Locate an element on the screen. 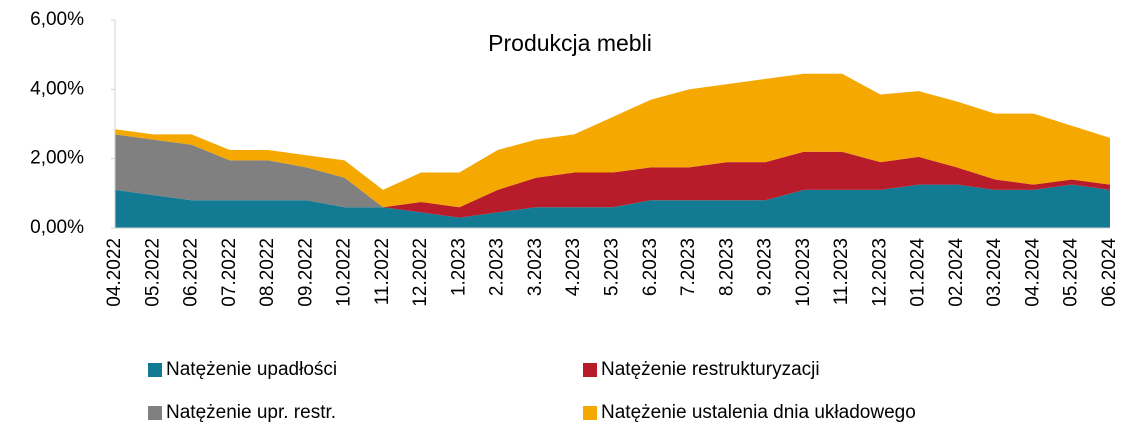 This screenshot has width=1141, height=432. x-tick-label: 3.2023 is located at coordinates (535, 267).